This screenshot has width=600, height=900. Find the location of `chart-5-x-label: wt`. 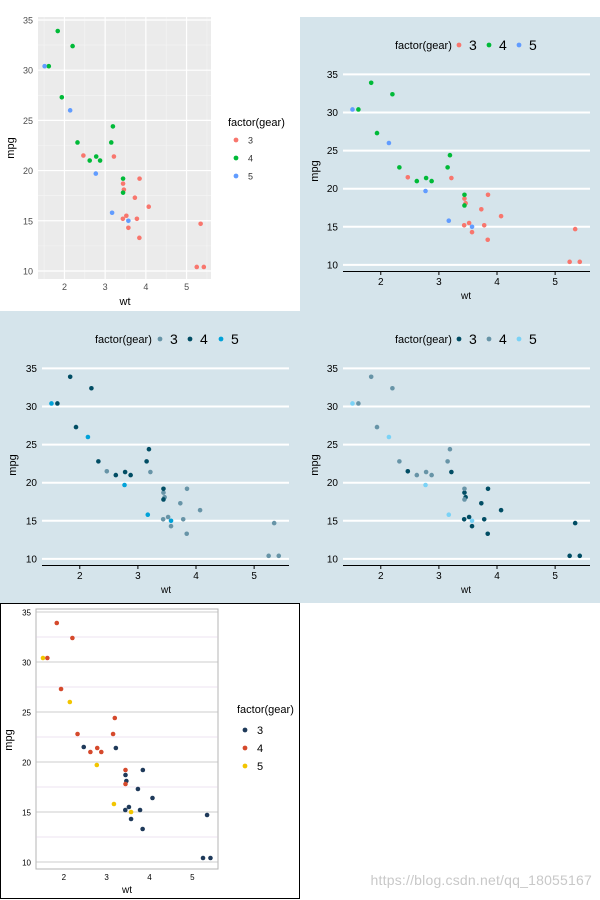

chart-5-x-label: wt is located at coordinates (126, 890).